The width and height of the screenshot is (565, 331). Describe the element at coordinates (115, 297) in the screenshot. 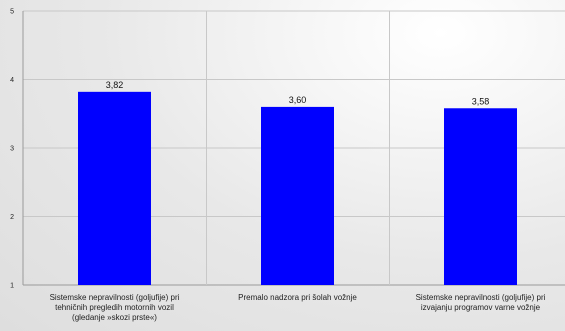

I see `category-label-1-line-1: Sistemske nepravilnosti (goljufije) pri` at that location.